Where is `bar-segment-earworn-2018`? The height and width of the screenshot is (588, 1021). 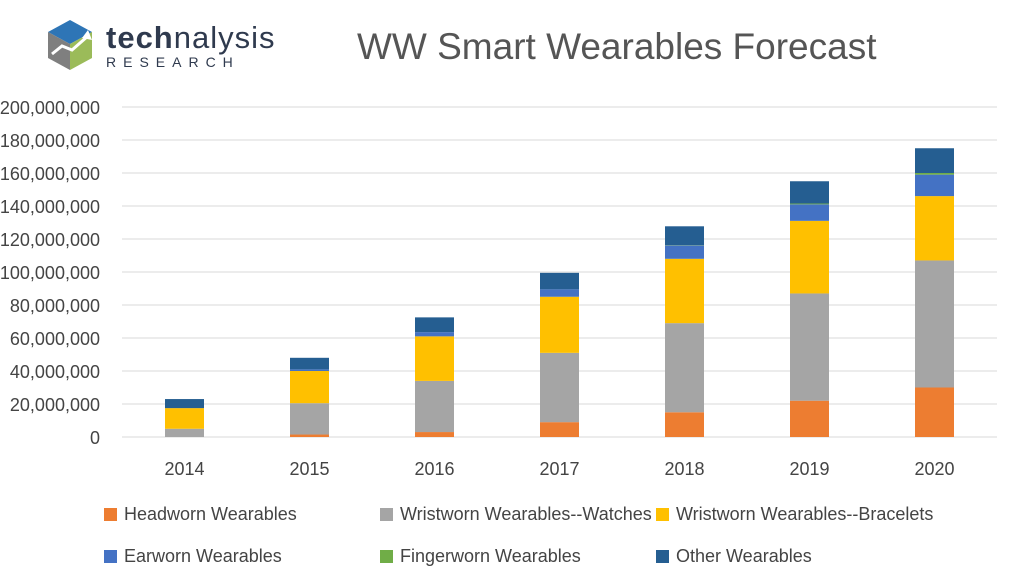
bar-segment-earworn-2018 is located at coordinates (684, 252).